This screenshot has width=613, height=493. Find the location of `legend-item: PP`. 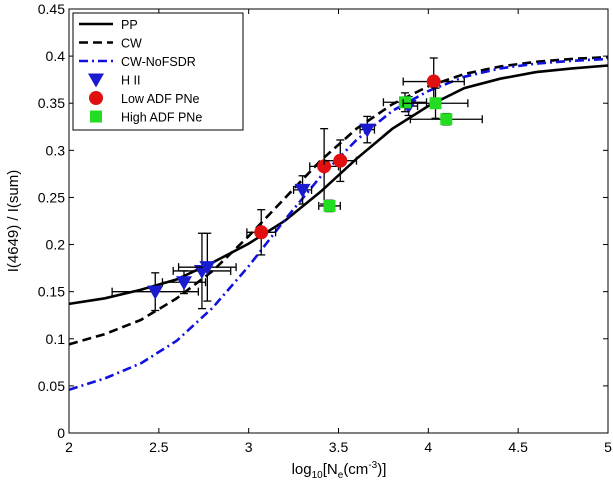

legend-item: PP is located at coordinates (108, 25).